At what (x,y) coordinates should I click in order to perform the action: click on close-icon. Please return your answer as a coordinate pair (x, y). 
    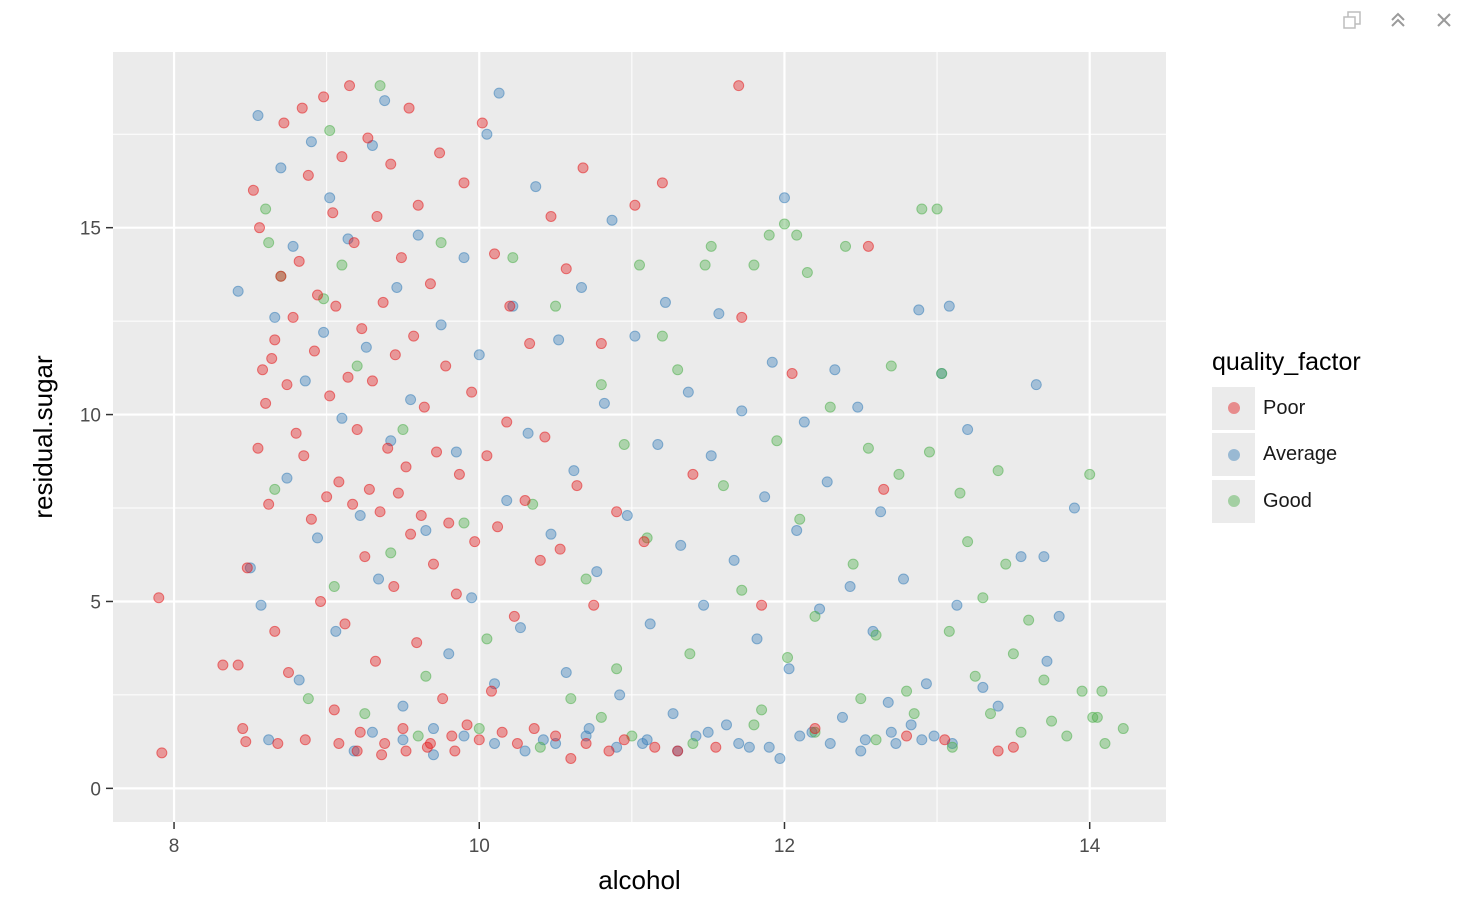
    Looking at the image, I should click on (1444, 20).